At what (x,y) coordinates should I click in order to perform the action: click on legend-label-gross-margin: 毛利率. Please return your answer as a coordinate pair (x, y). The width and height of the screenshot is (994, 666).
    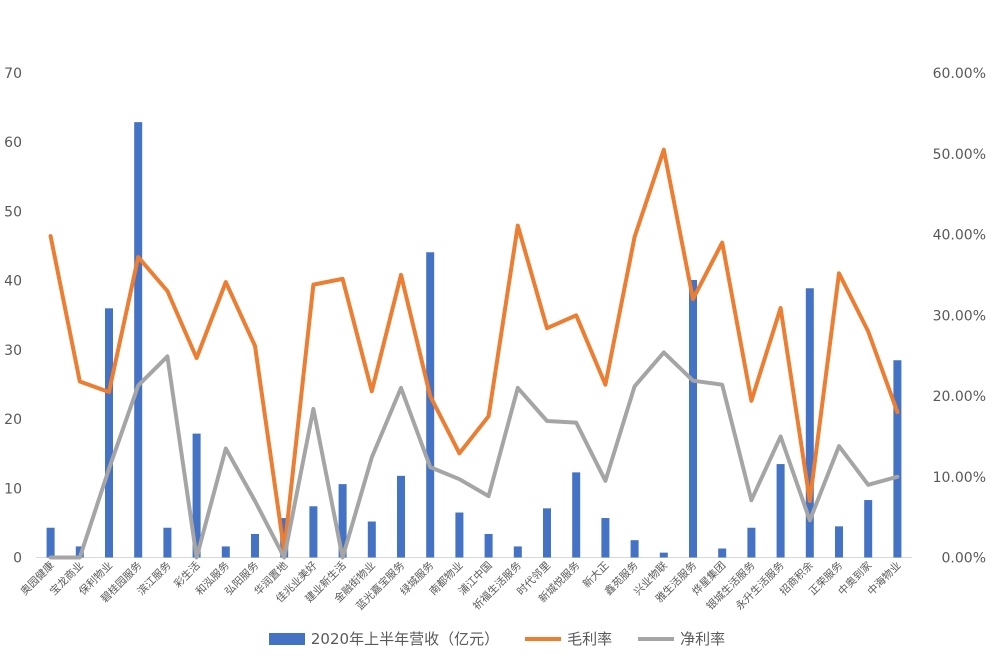
    Looking at the image, I should click on (590, 639).